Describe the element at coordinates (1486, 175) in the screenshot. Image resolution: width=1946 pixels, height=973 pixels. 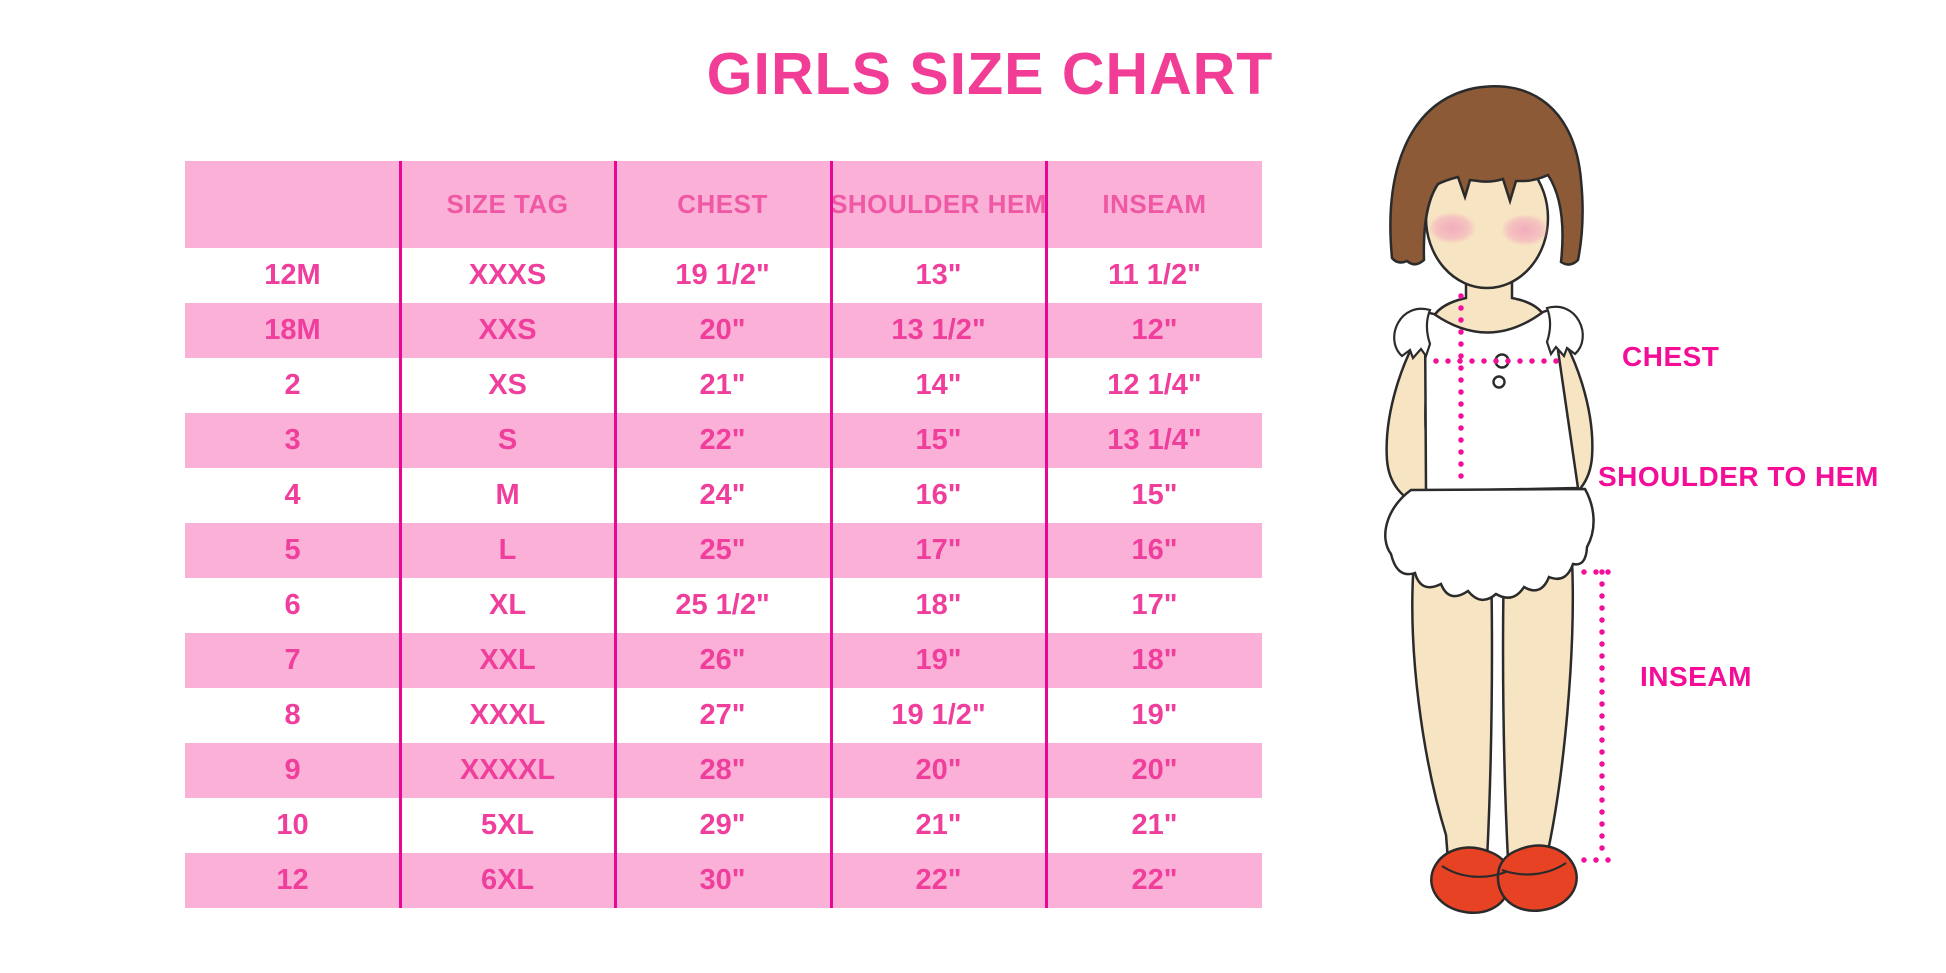
I see `girl-hair` at that location.